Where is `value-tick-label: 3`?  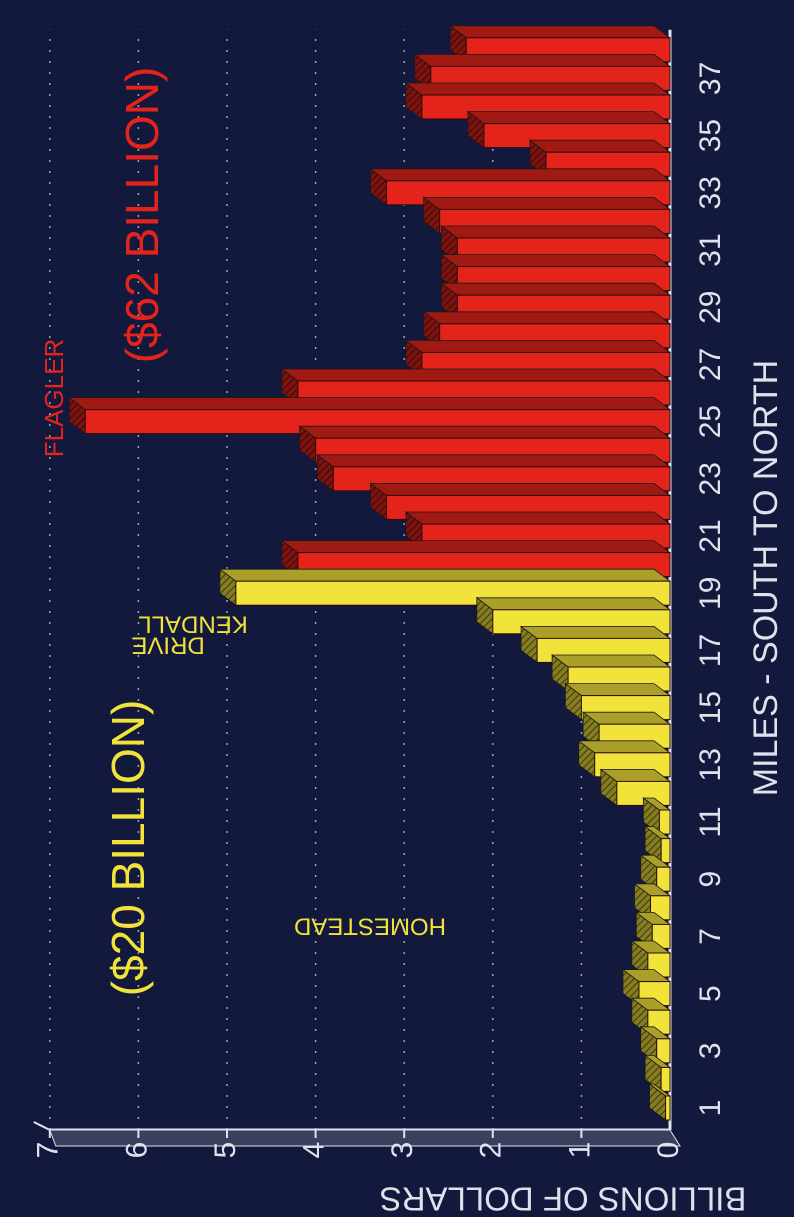 value-tick-label: 3 is located at coordinates (402, 1150).